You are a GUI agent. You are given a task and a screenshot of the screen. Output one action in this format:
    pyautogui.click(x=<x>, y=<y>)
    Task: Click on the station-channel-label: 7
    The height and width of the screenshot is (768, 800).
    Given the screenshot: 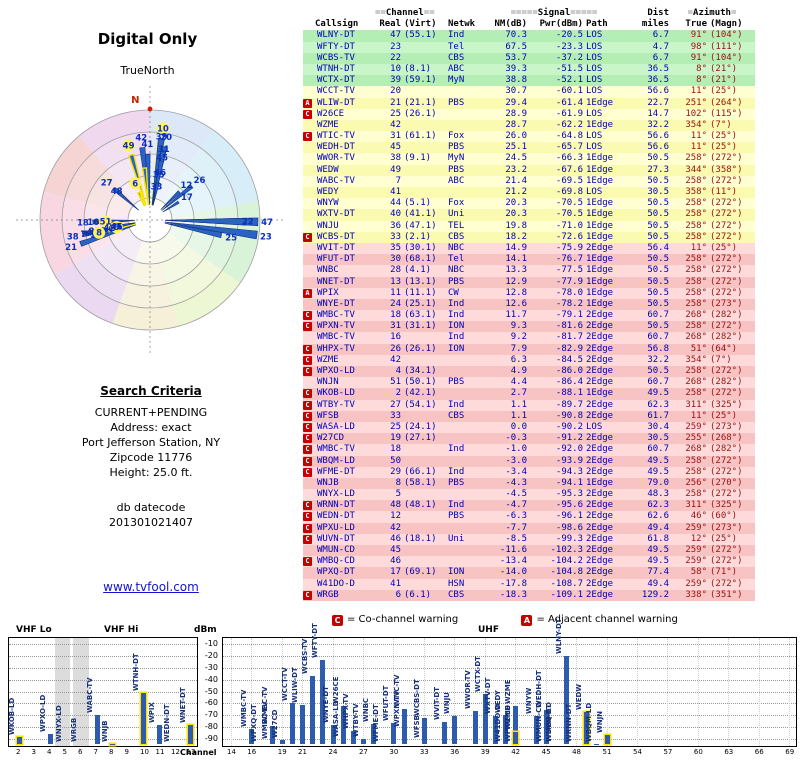 What is the action you would take?
    pyautogui.click(x=83, y=235)
    